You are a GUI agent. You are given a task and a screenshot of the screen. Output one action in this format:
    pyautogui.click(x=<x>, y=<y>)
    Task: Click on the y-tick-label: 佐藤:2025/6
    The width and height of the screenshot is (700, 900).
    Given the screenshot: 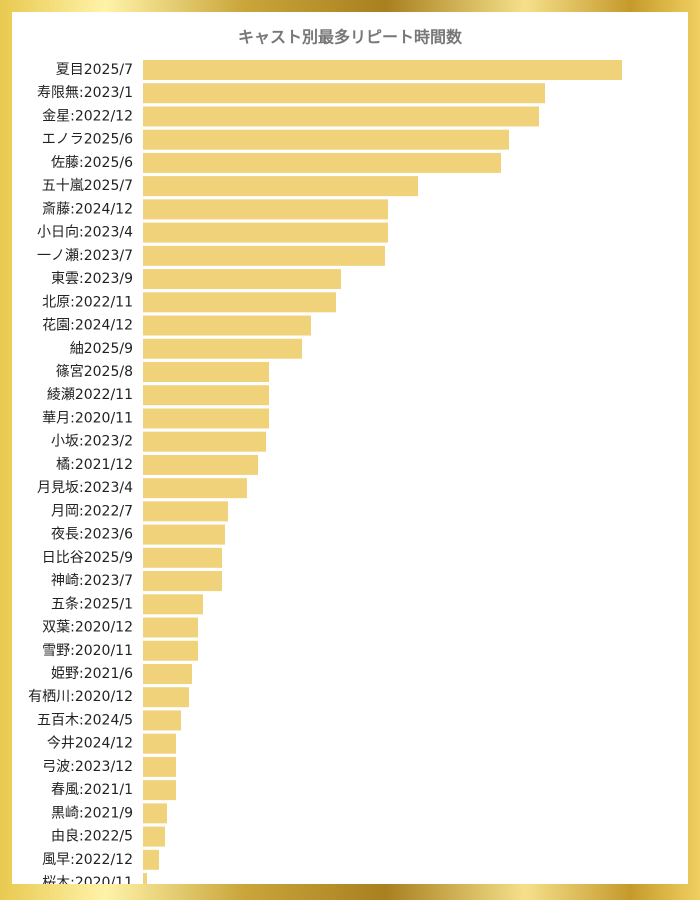 What is the action you would take?
    pyautogui.click(x=92, y=163)
    